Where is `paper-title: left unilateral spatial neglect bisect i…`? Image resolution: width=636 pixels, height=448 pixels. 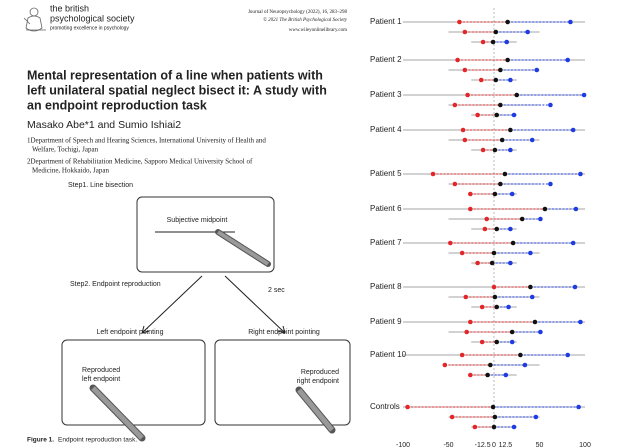
paper-title: left unilateral spatial neglect bisect i… is located at coordinates (177, 90).